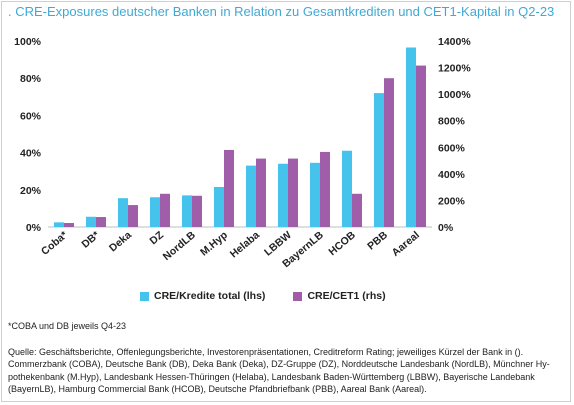 The height and width of the screenshot is (405, 574). What do you see at coordinates (283, 195) in the screenshot?
I see `bar-cre-kredite-lbbw` at bounding box center [283, 195].